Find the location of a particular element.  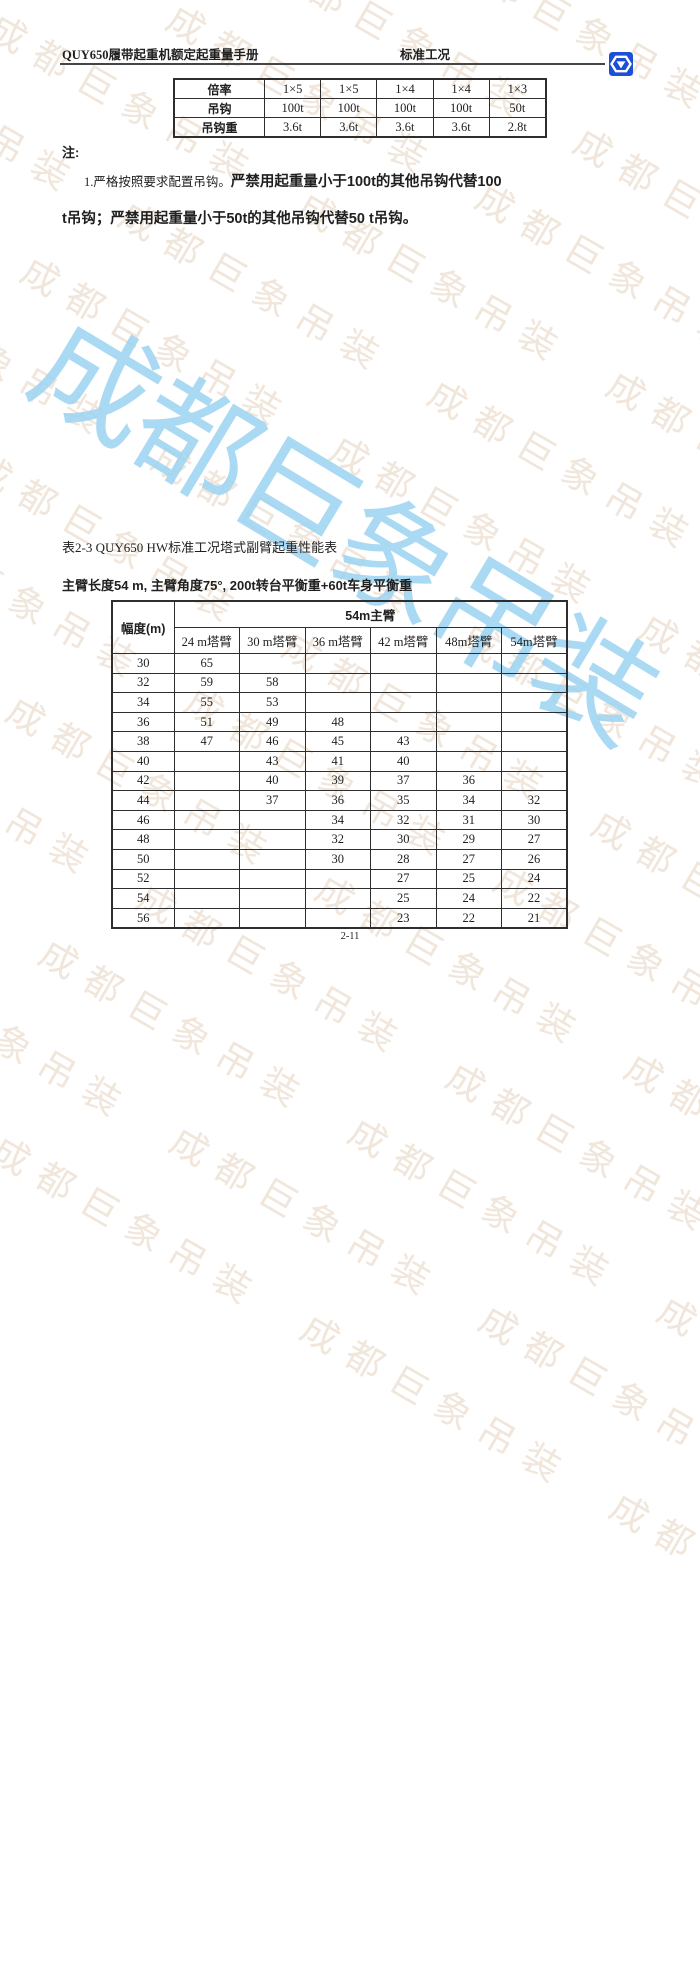

table-row: 34 55 53 is located at coordinates (339, 702).